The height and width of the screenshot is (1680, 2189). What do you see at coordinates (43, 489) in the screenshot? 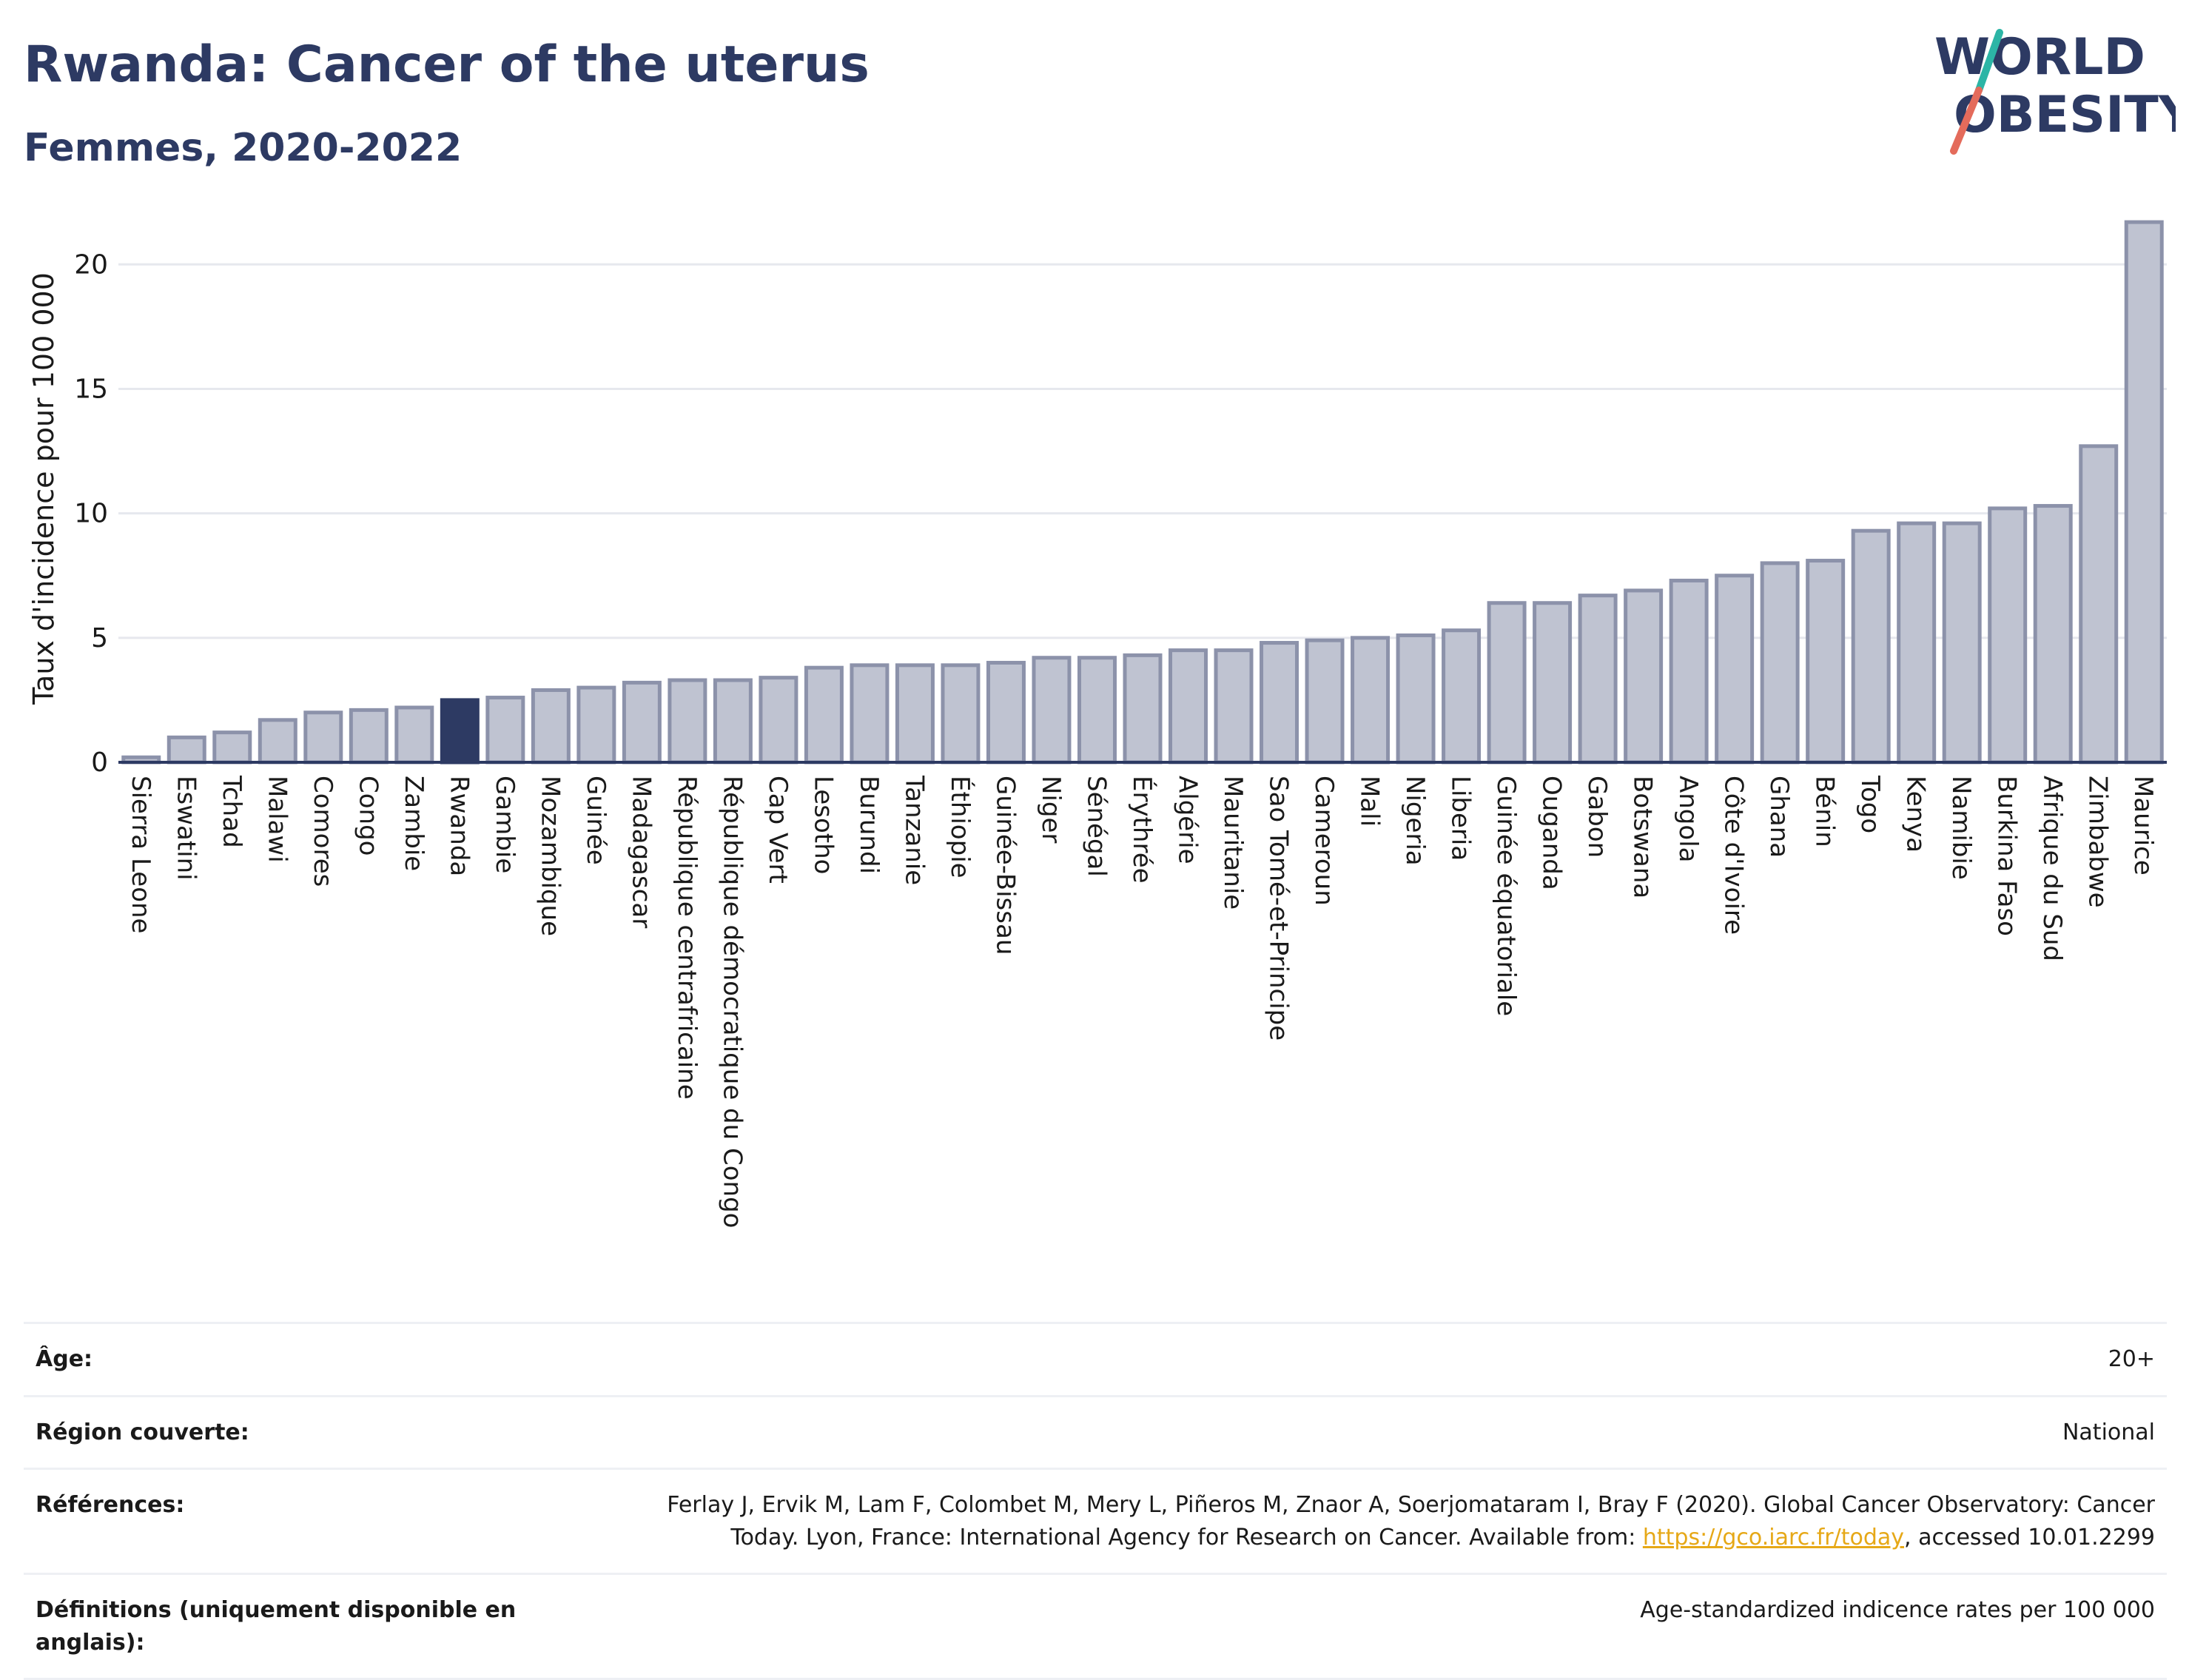
I see `y-axis-title: Taux d'incidence pour 100 000` at bounding box center [43, 489].